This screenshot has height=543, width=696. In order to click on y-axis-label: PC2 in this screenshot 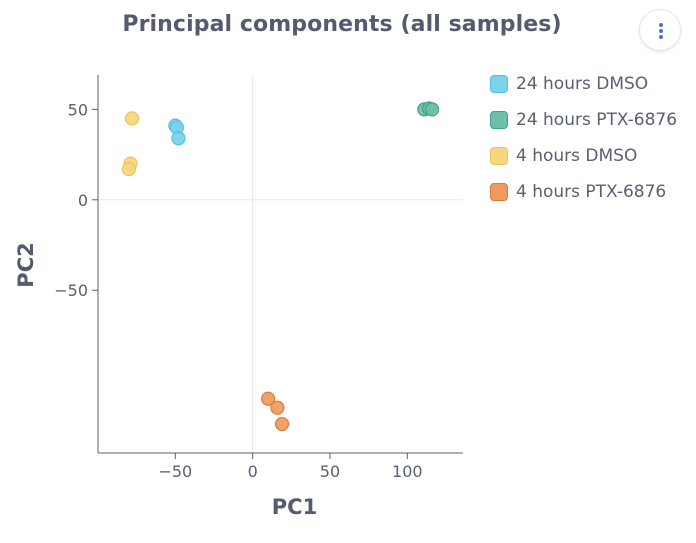, I will do `click(26, 264)`.